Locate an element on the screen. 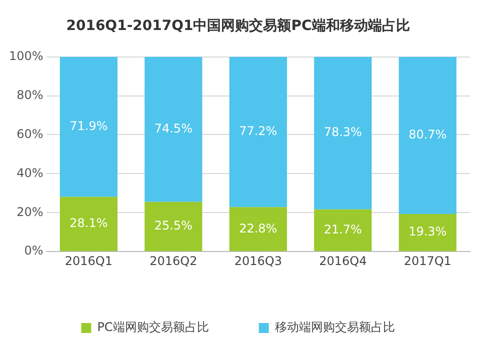 Image resolution: width=500 pixels, height=348 pixels. data-label: 19.3% is located at coordinates (427, 231).